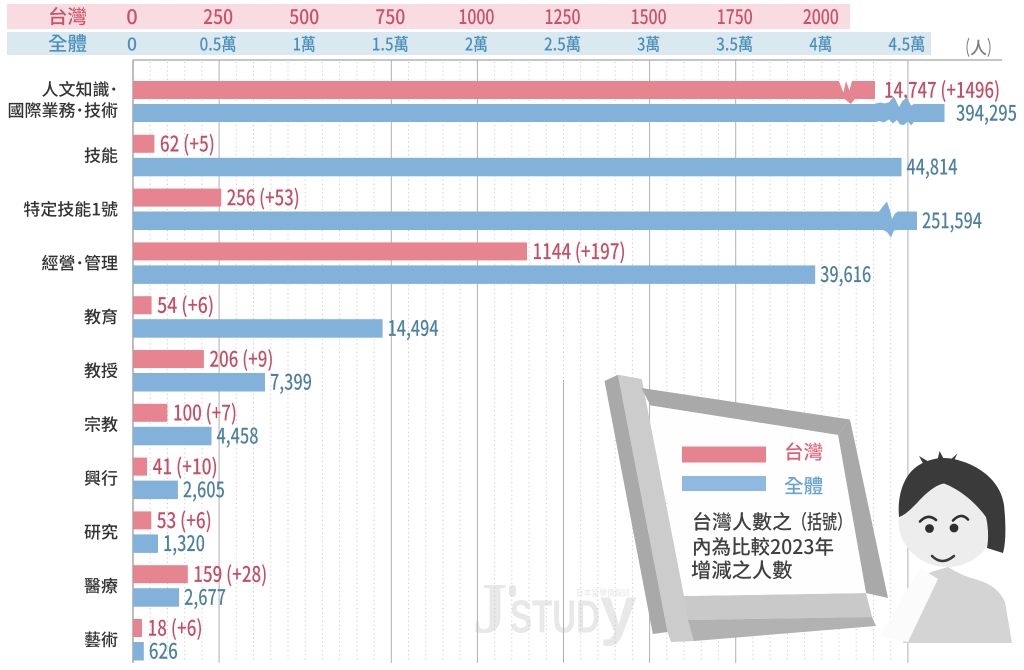 This screenshot has height=670, width=1024. I want to click on svg-text: J, so click(490, 609).